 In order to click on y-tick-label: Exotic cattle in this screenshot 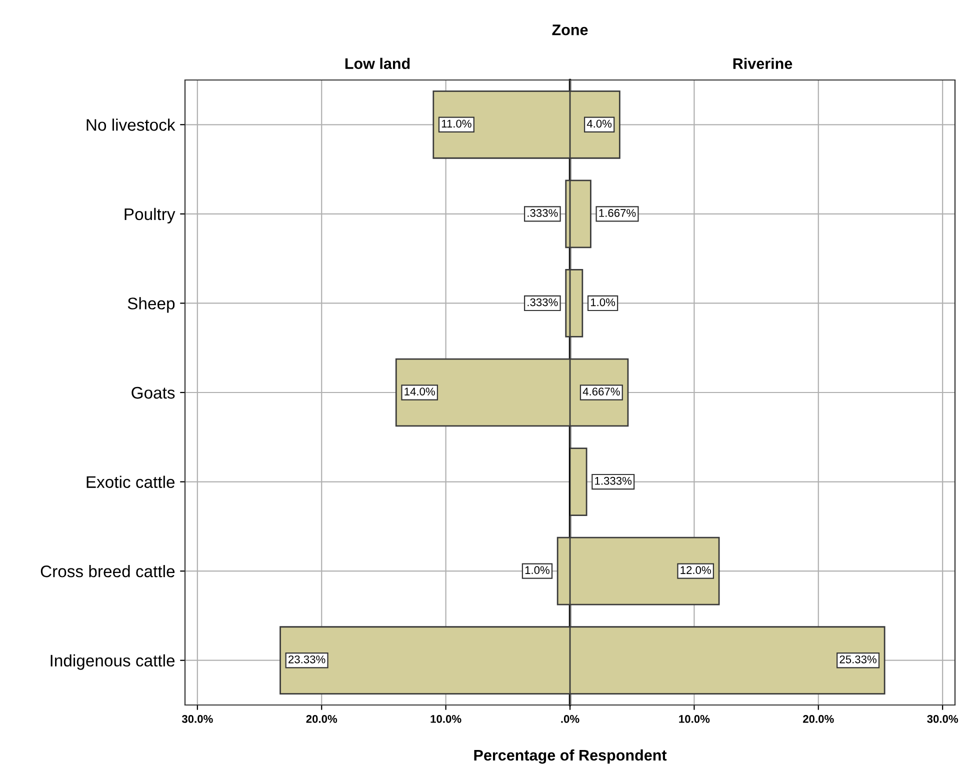, I will do `click(130, 482)`.